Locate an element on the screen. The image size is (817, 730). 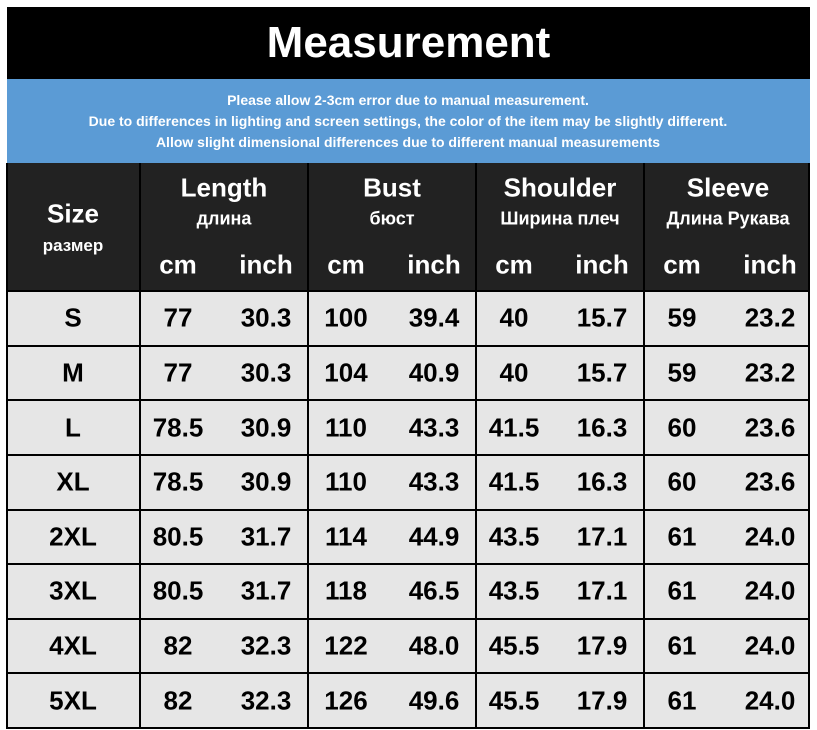
size-cell: S is located at coordinates (73, 317).